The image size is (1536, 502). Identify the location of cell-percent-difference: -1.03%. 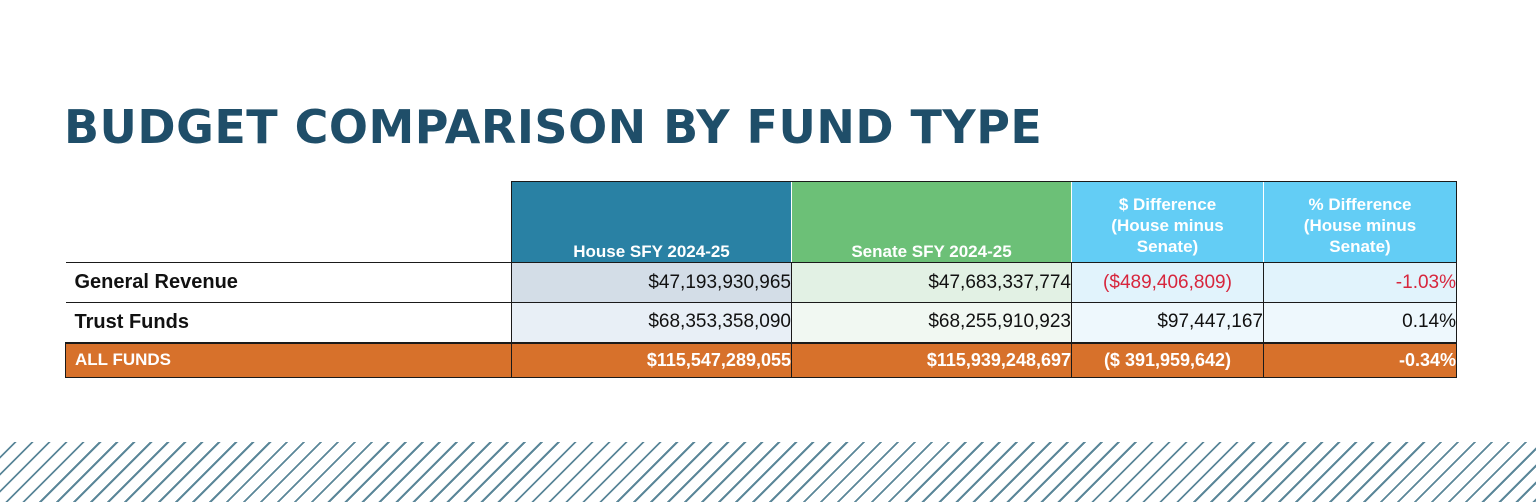
(1360, 282).